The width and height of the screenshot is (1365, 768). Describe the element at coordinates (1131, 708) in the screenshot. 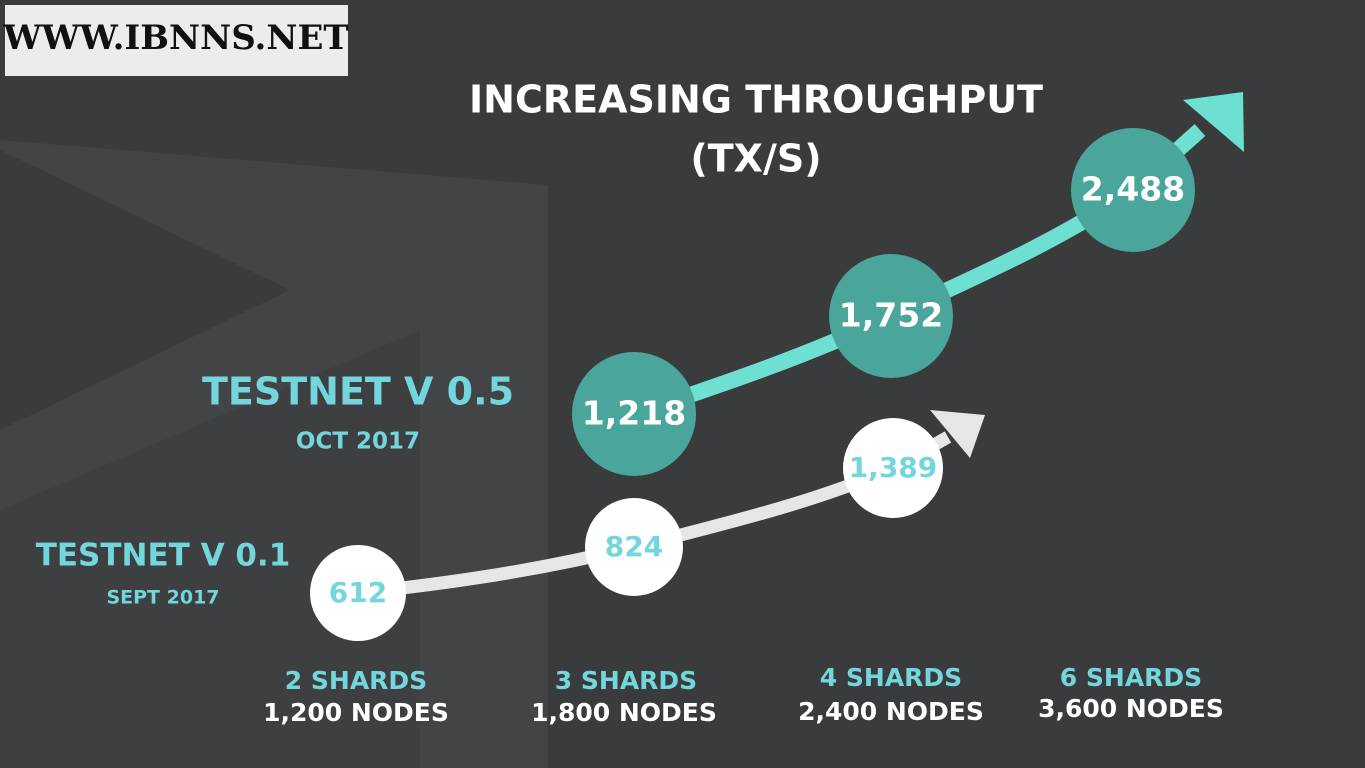

I see `nodes: 3,600 NODES` at that location.